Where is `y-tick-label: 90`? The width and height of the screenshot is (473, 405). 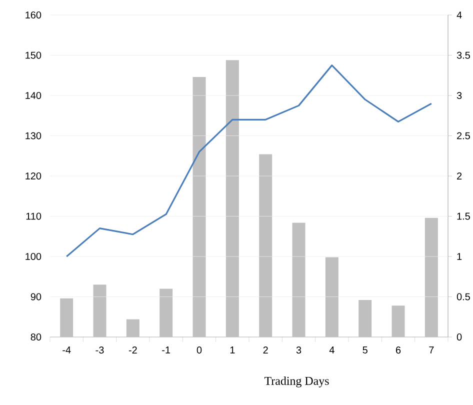 y-tick-label: 90 is located at coordinates (36, 296).